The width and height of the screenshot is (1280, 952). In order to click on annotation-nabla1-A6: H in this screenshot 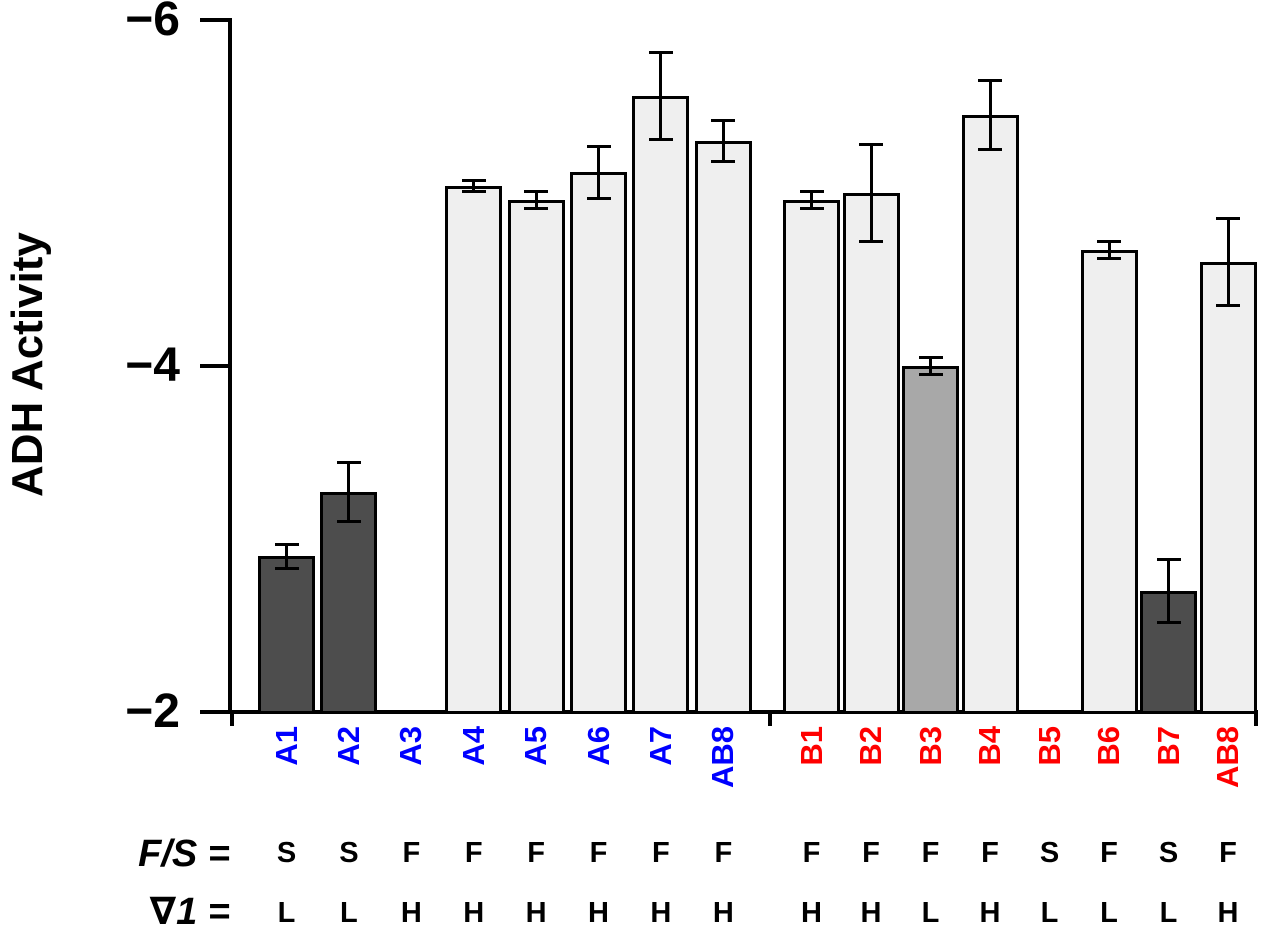, I will do `click(598, 913)`.